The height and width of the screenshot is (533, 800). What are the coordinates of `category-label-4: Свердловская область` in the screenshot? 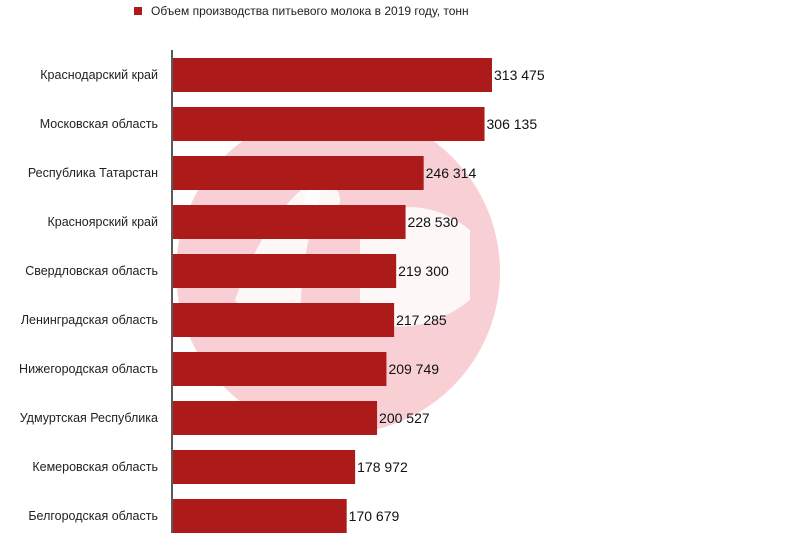 It's located at (91, 271).